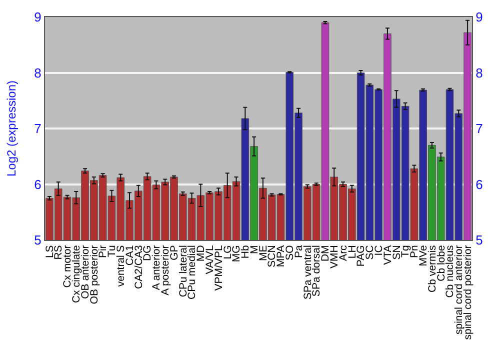 The height and width of the screenshot is (350, 500). Describe the element at coordinates (406, 251) in the screenshot. I see `x-tick-label: Tg` at that location.